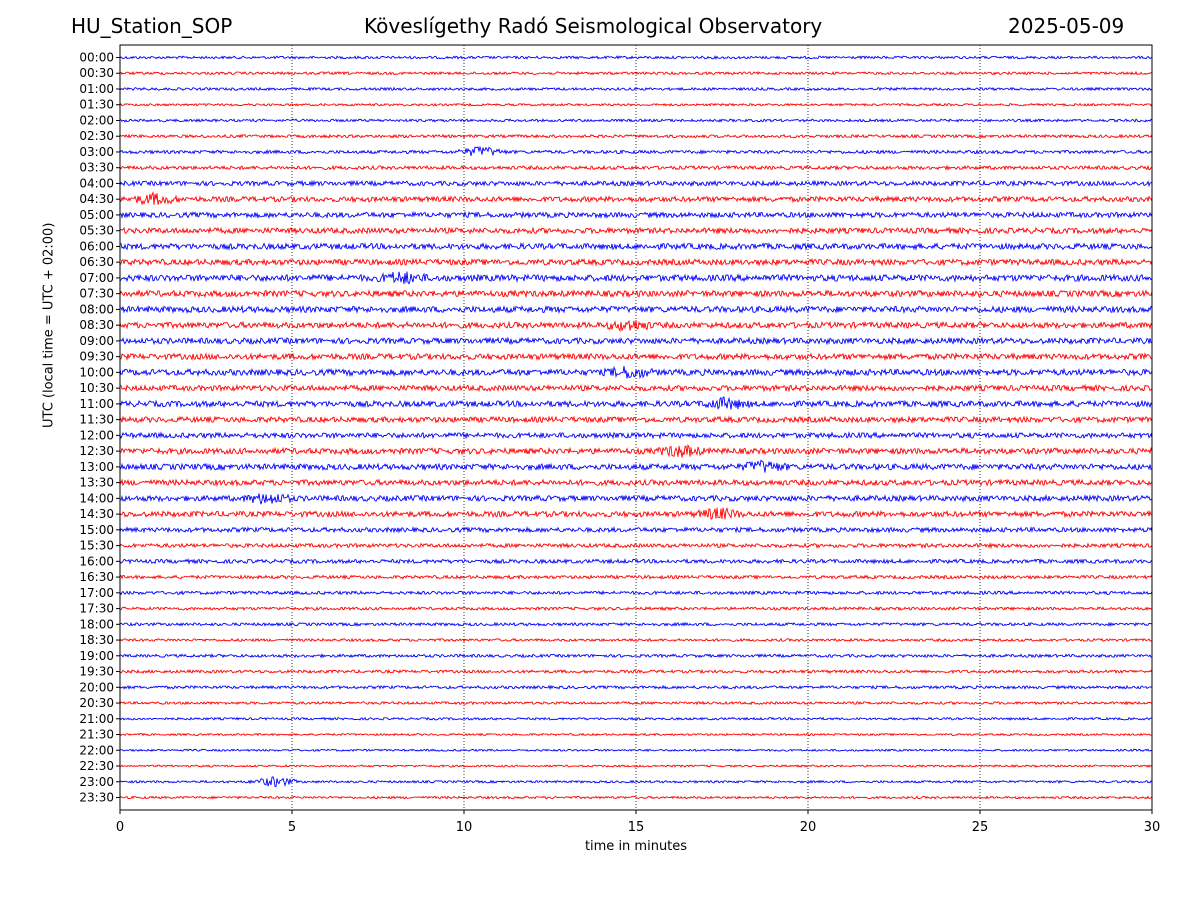 The height and width of the screenshot is (900, 1200). What do you see at coordinates (96, 120) in the screenshot?
I see `y-tick-label: 02:00` at bounding box center [96, 120].